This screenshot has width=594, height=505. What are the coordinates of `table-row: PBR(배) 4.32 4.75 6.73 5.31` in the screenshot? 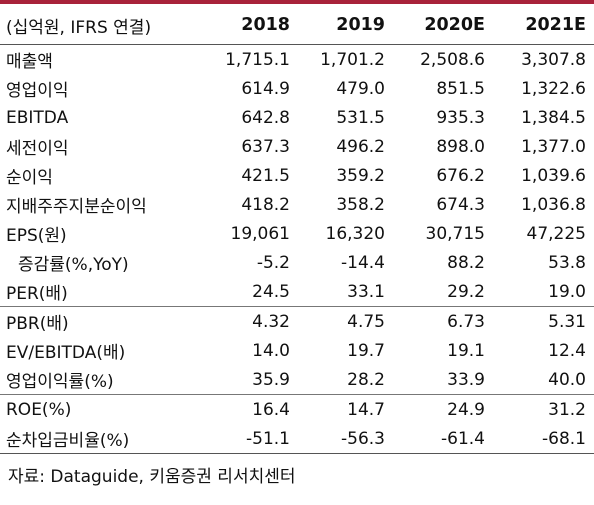 It's located at (297, 321).